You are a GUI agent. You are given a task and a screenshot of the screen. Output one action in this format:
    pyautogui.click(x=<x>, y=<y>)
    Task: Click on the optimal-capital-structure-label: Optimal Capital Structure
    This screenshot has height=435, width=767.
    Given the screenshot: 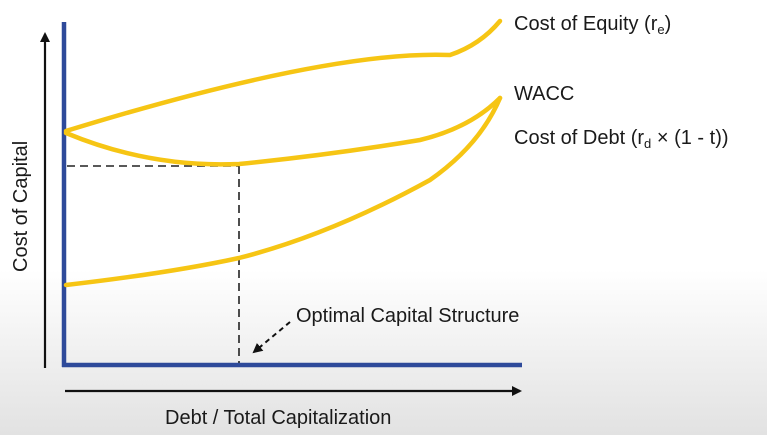 What is the action you would take?
    pyautogui.click(x=407, y=316)
    